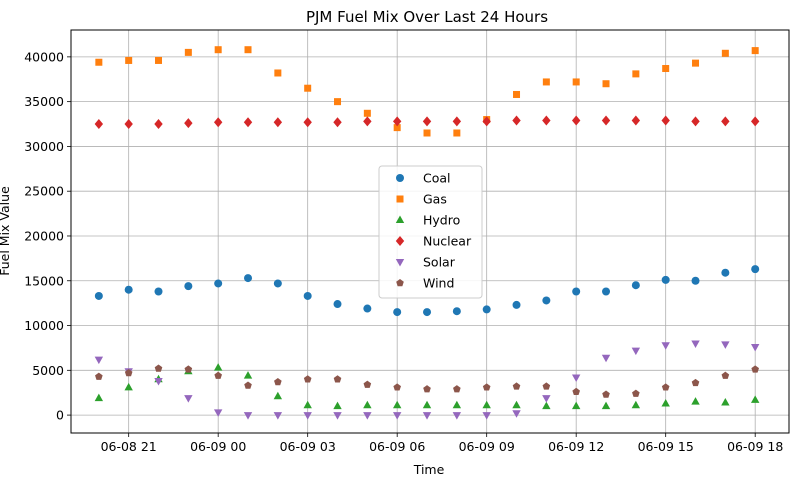 The image size is (800, 480). What do you see at coordinates (44, 235) in the screenshot?
I see `y-tick-label: 20000` at bounding box center [44, 235].